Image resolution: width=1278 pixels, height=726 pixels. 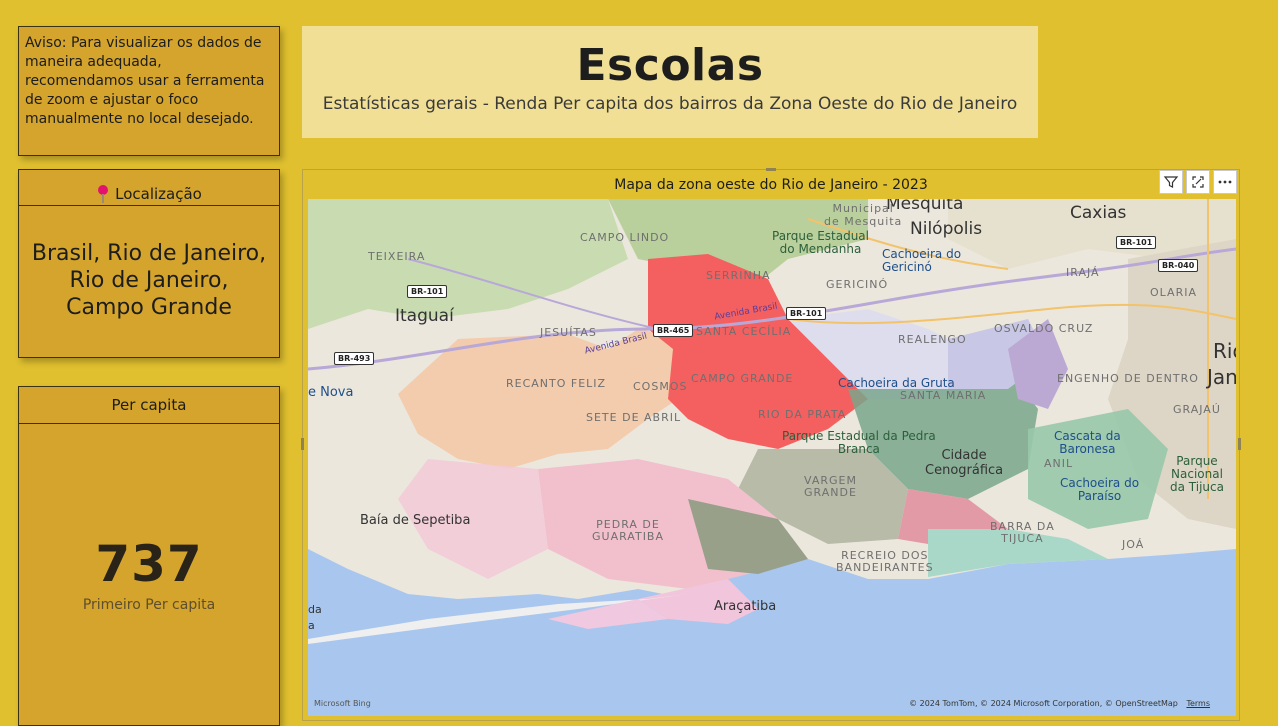 What do you see at coordinates (1173, 292) in the screenshot?
I see `map-label: OLARIA` at bounding box center [1173, 292].